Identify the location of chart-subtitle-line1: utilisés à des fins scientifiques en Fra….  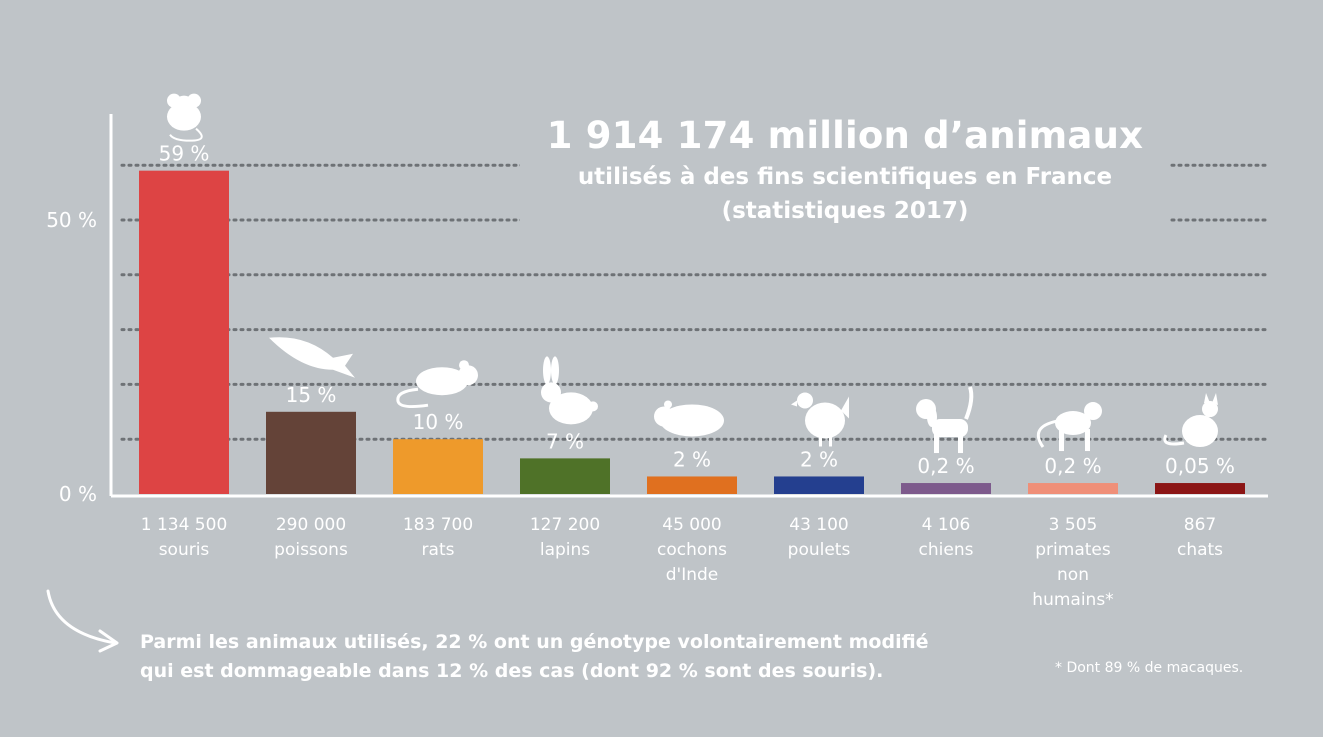
(845, 177).